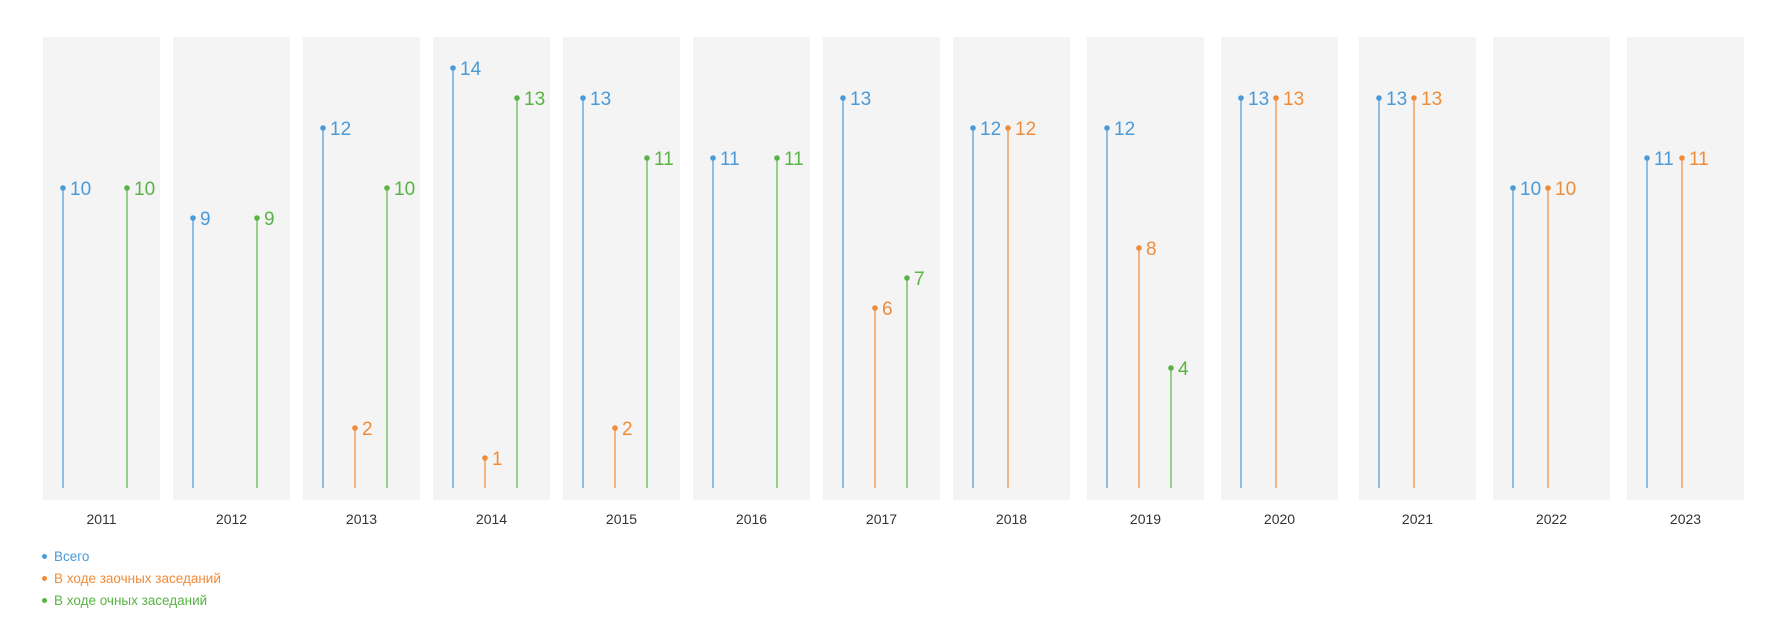 Image resolution: width=1777 pixels, height=637 pixels. I want to click on point-total-2021, so click(1379, 98).